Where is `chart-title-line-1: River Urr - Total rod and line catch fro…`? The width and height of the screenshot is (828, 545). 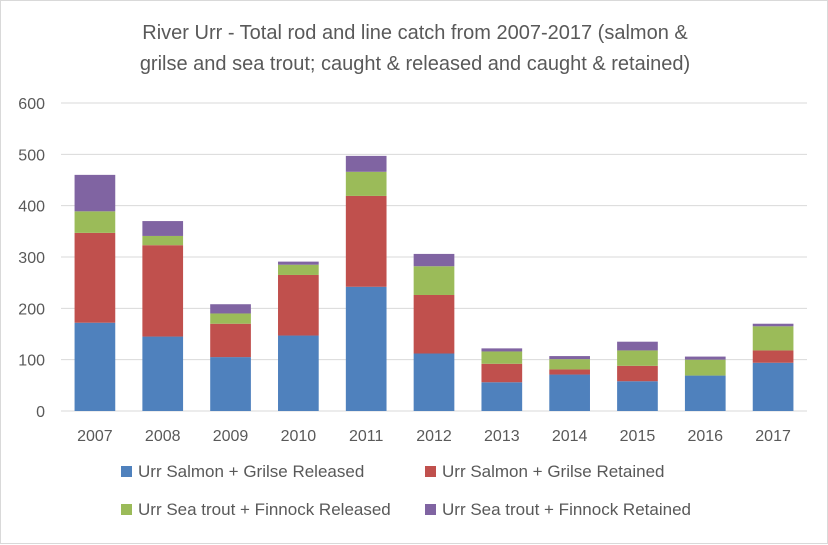 chart-title-line-1: River Urr - Total rod and line catch fro… is located at coordinates (415, 33).